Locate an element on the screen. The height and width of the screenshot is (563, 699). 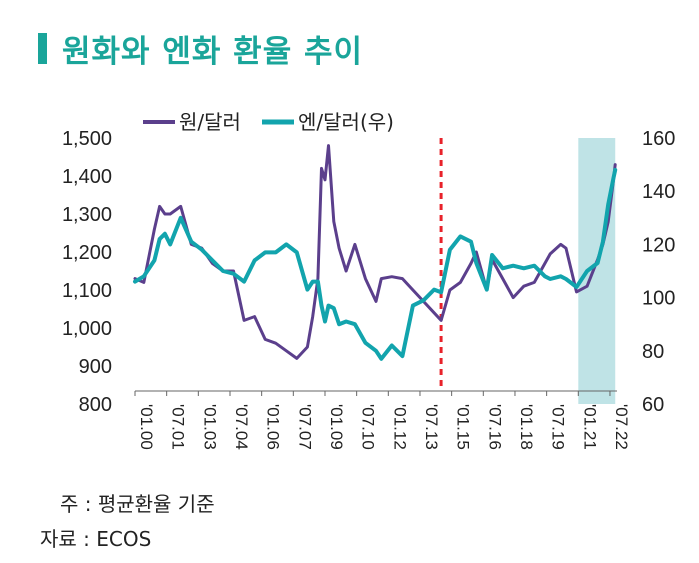
right-axis-tick-label: 140 is located at coordinates (658, 192).